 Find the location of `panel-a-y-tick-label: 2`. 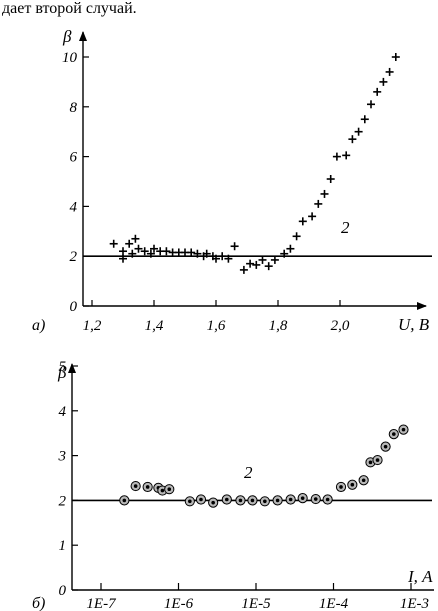

panel-a-y-tick-label: 2 is located at coordinates (74, 257).